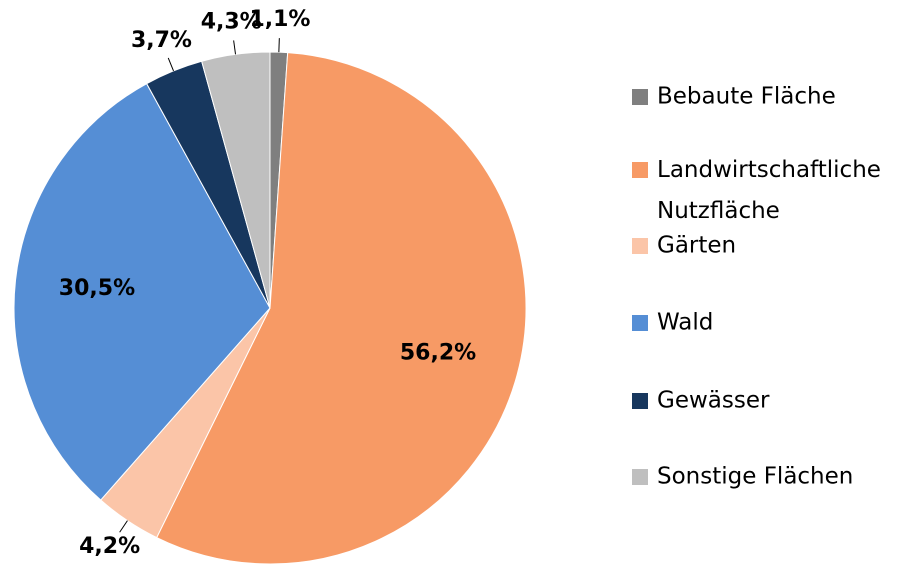 Image resolution: width=923 pixels, height=565 pixels. Describe the element at coordinates (231, 22) in the screenshot. I see `data-label: 4,3%` at that location.